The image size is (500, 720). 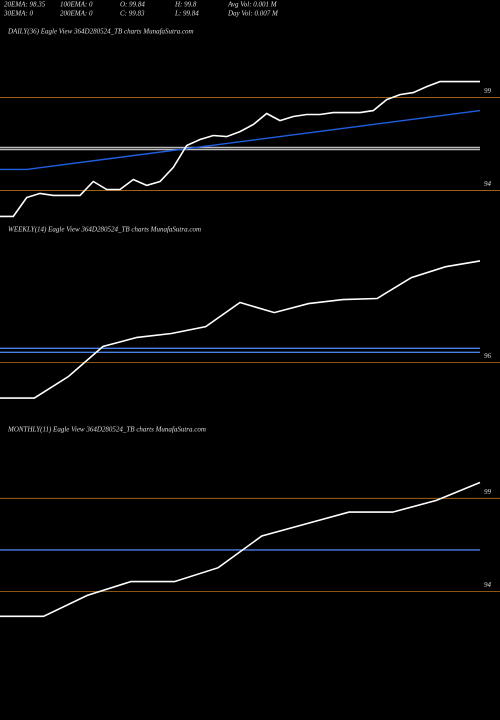 What do you see at coordinates (488, 356) in the screenshot?
I see `y-tick-label: 96` at bounding box center [488, 356].